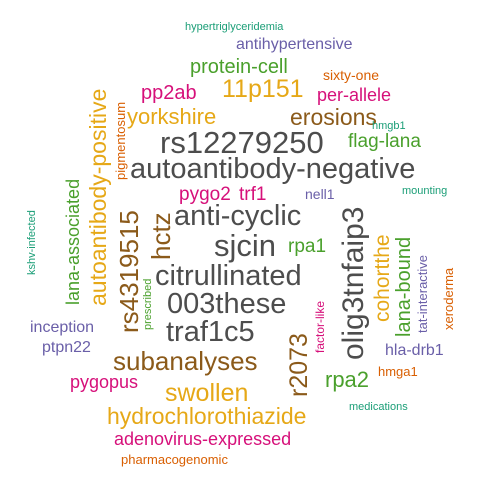 The height and width of the screenshot is (500, 500). What do you see at coordinates (333, 117) in the screenshot?
I see `cloud-word: erosions` at bounding box center [333, 117].